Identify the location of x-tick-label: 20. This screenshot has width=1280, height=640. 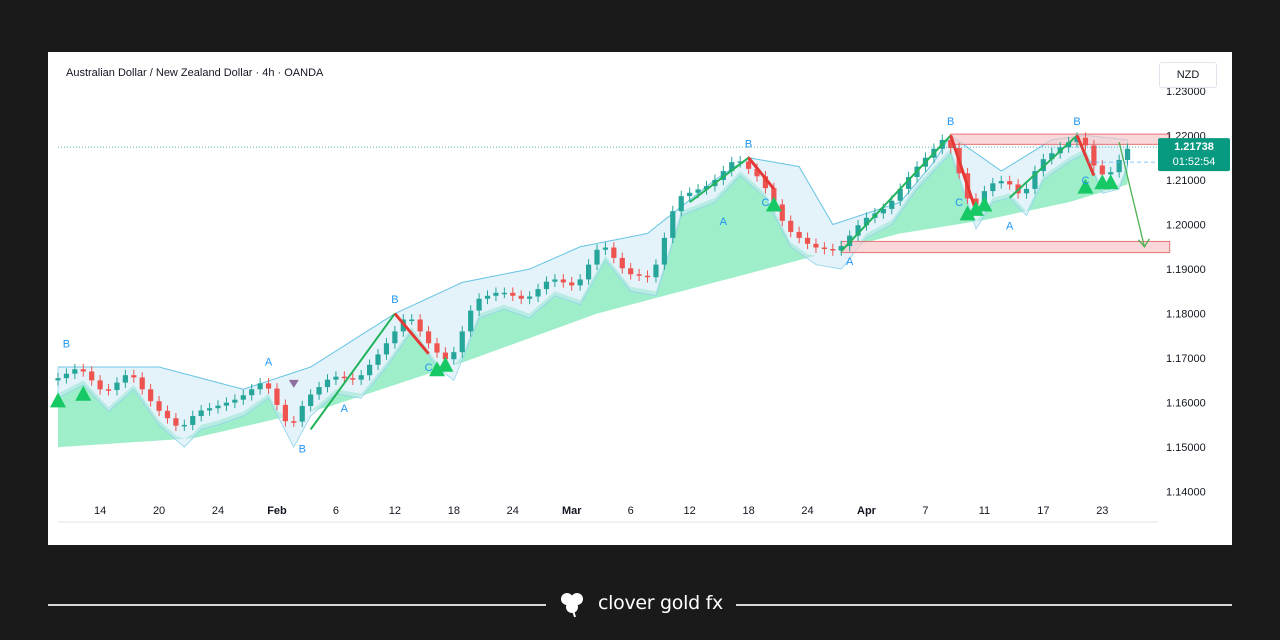
(159, 511).